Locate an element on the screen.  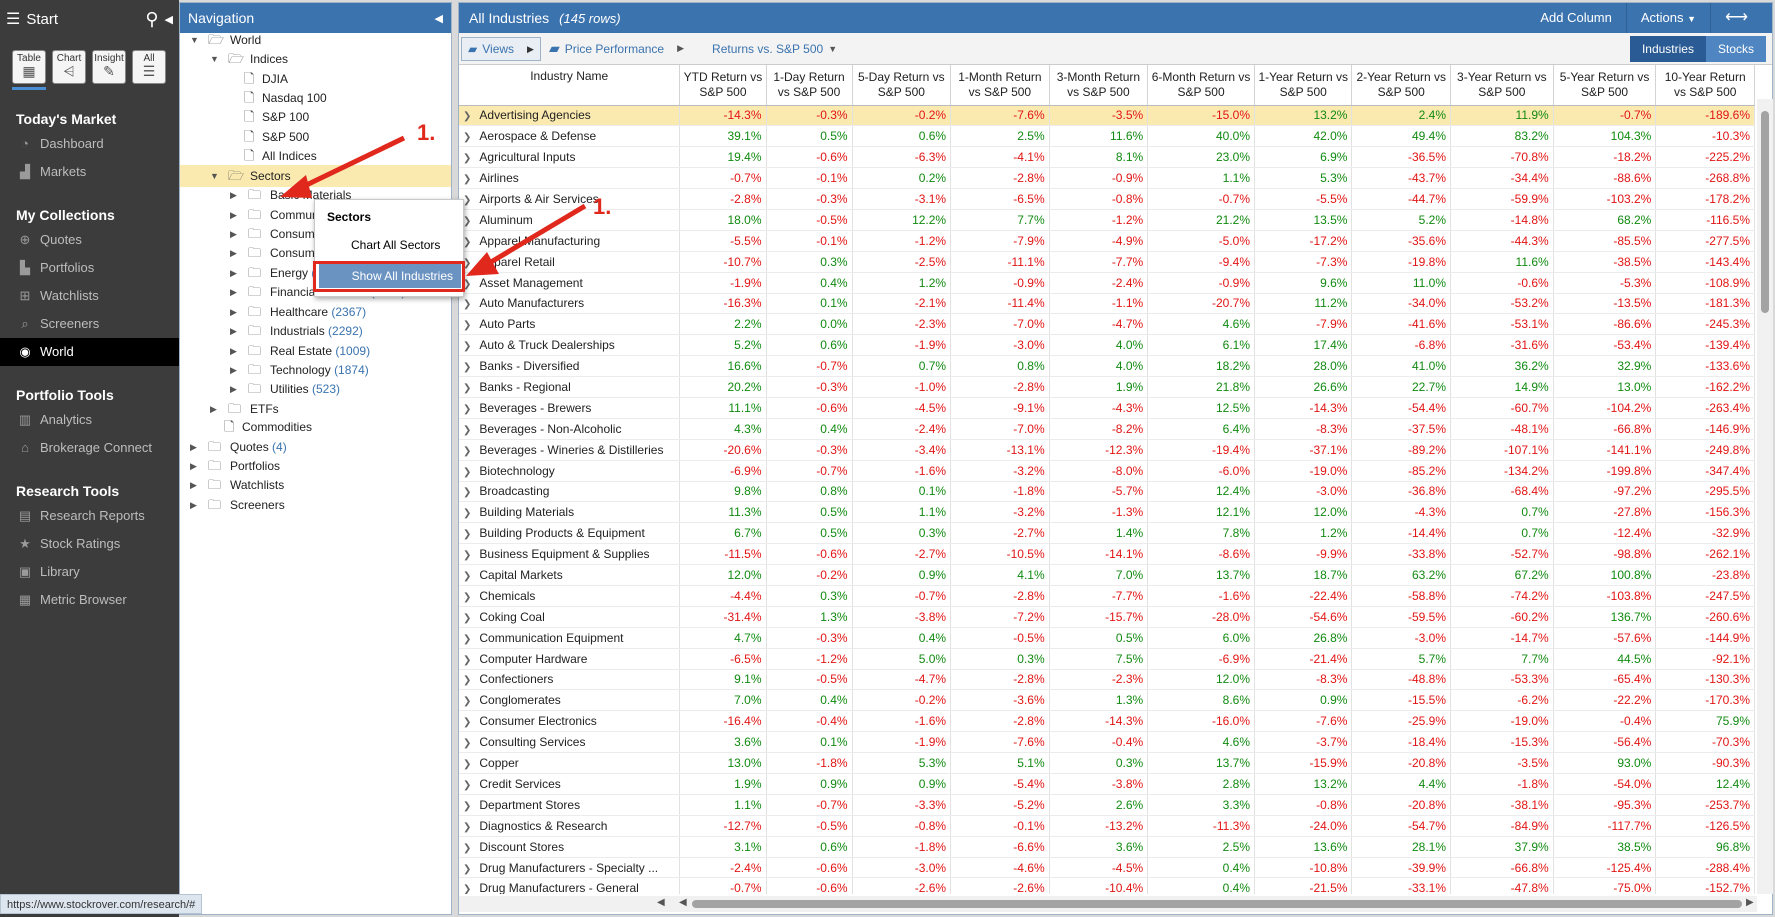
horizontal-scrollbar-thumb is located at coordinates (1217, 904).